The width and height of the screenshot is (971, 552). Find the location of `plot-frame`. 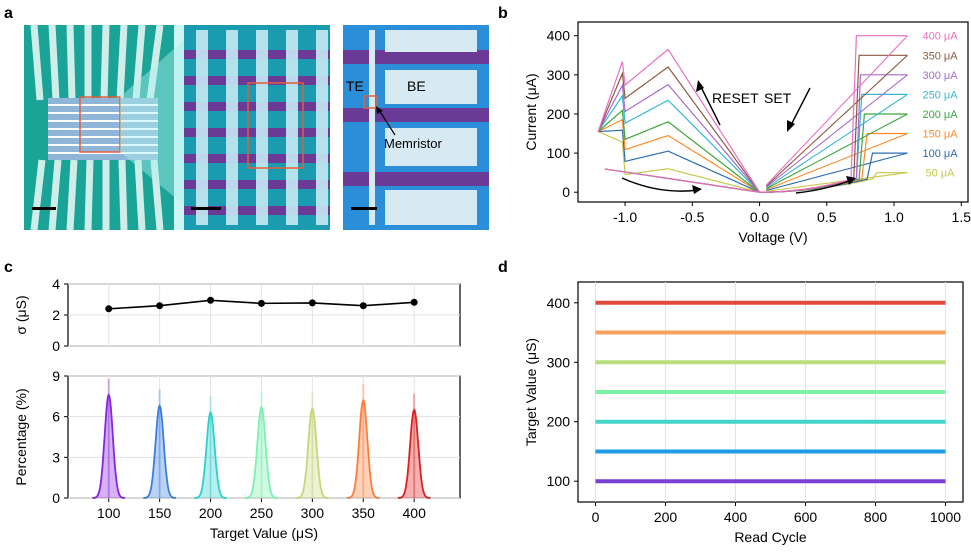

plot-frame is located at coordinates (773, 112).